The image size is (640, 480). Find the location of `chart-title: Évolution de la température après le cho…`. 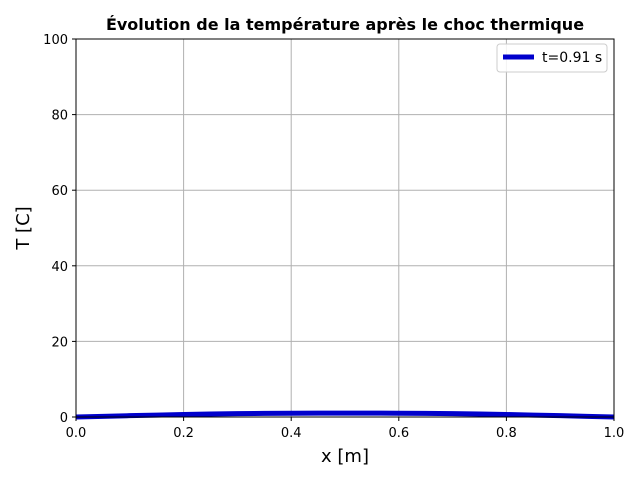

chart-title: Évolution de la température après le cho… is located at coordinates (345, 24).